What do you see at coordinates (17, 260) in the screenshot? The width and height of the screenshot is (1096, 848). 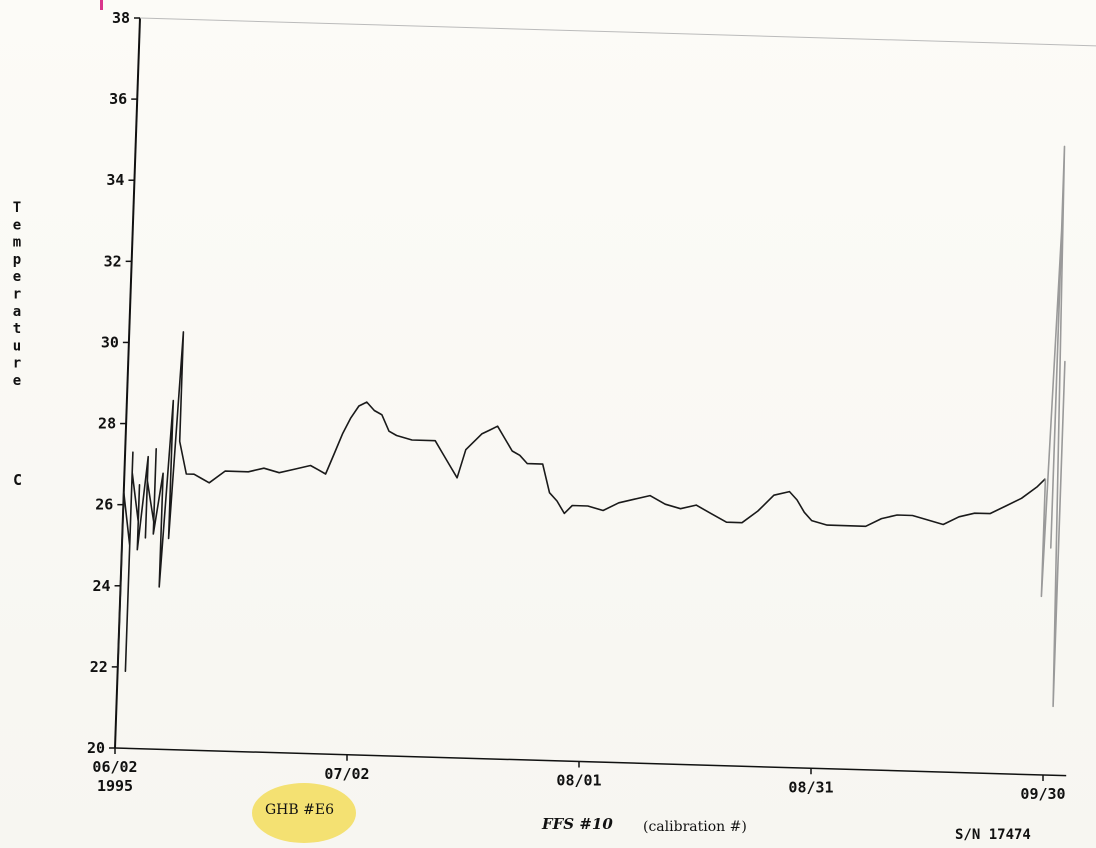 I see `y-axis-label-letter: p` at bounding box center [17, 260].